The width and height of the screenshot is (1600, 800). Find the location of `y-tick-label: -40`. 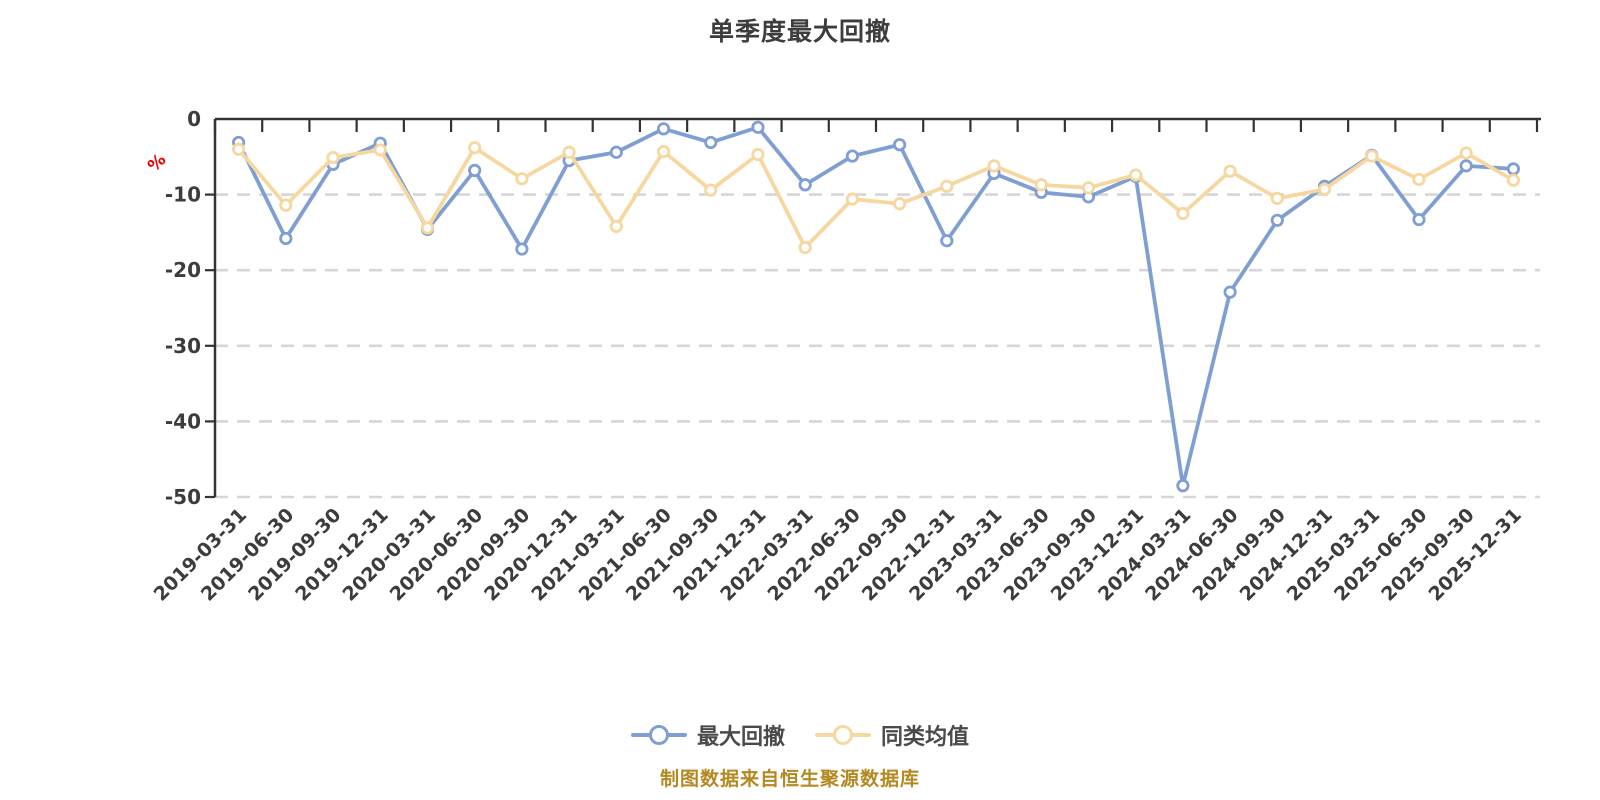

y-tick-label: -40 is located at coordinates (183, 421).